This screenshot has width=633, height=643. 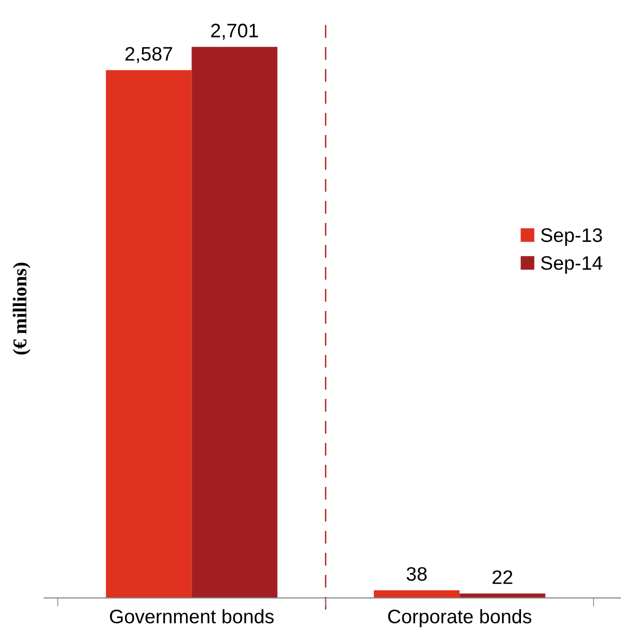 I want to click on data-label: 2,587, so click(x=148, y=55).